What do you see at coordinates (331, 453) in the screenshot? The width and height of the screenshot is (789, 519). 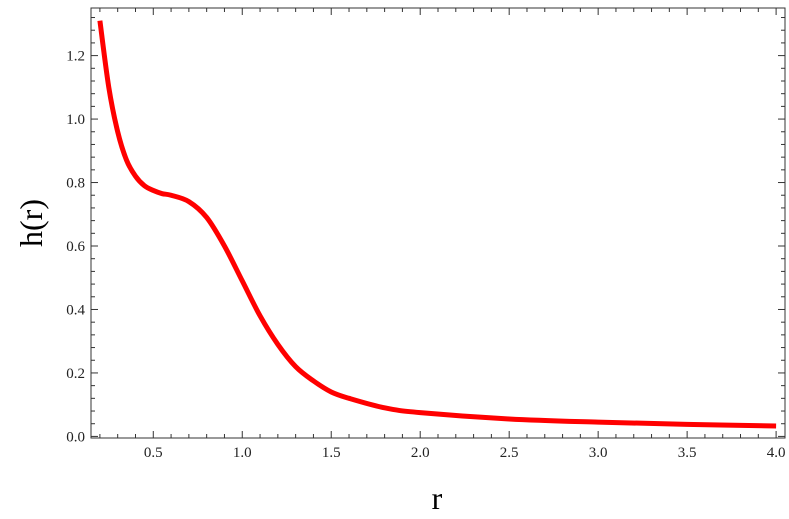 I see `x-tick-label: 1.5` at bounding box center [331, 453].